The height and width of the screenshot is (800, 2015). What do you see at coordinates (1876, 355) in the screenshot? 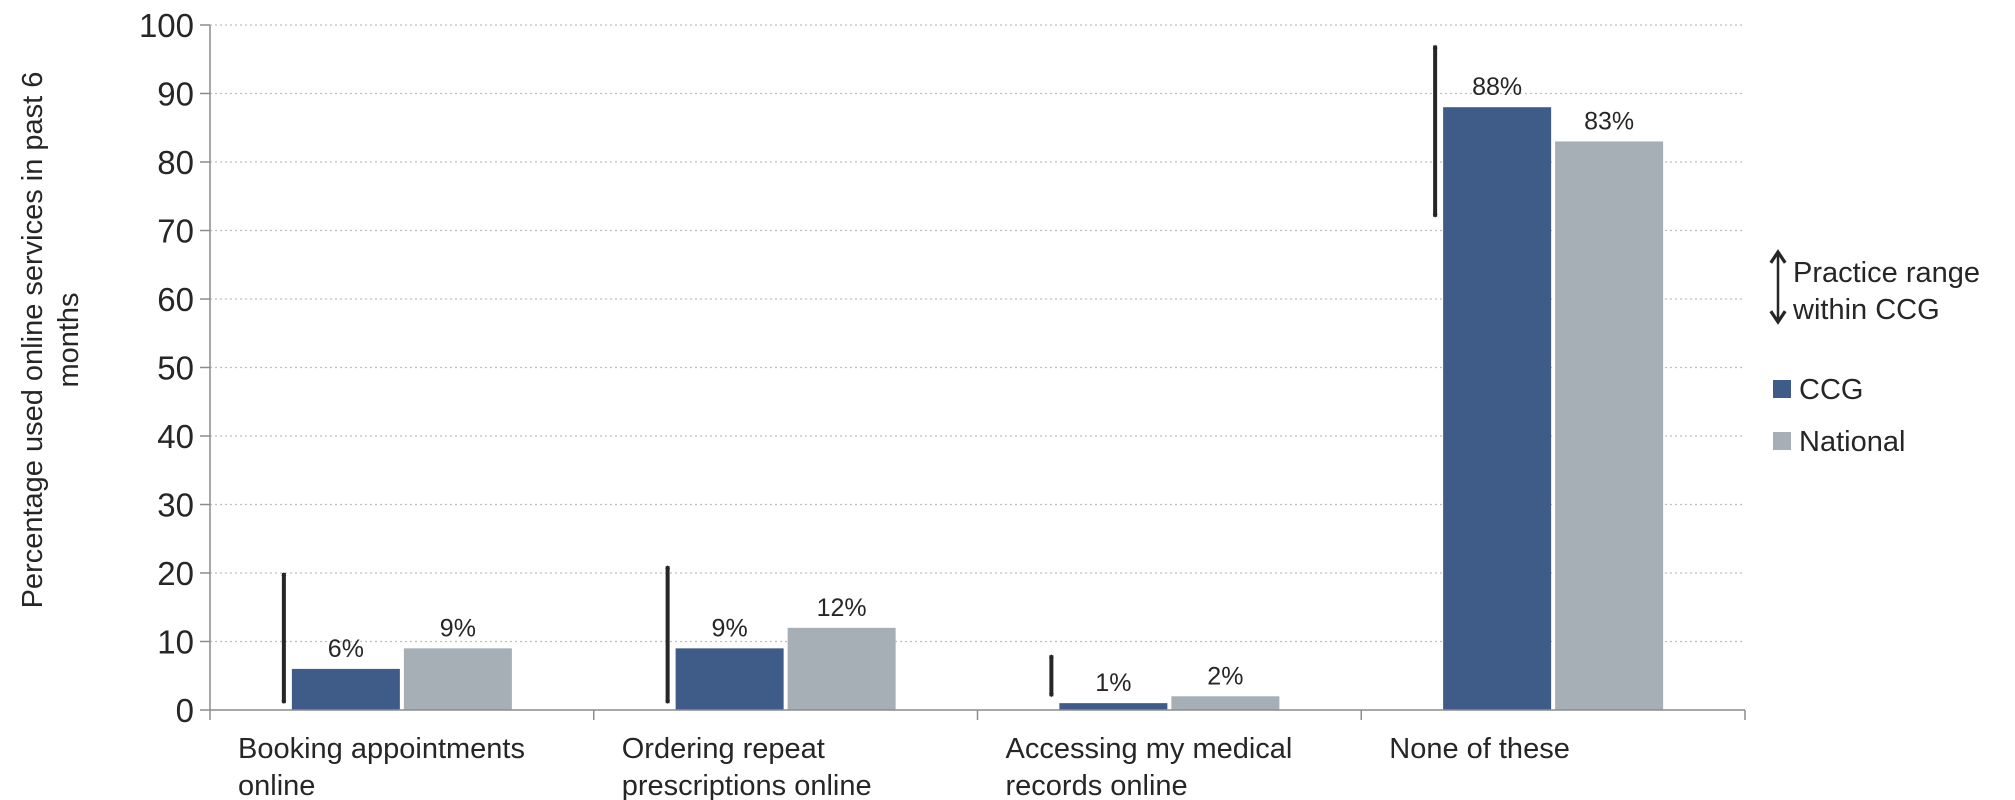
I see `legend: Practice range within CCG CCG National` at bounding box center [1876, 355].